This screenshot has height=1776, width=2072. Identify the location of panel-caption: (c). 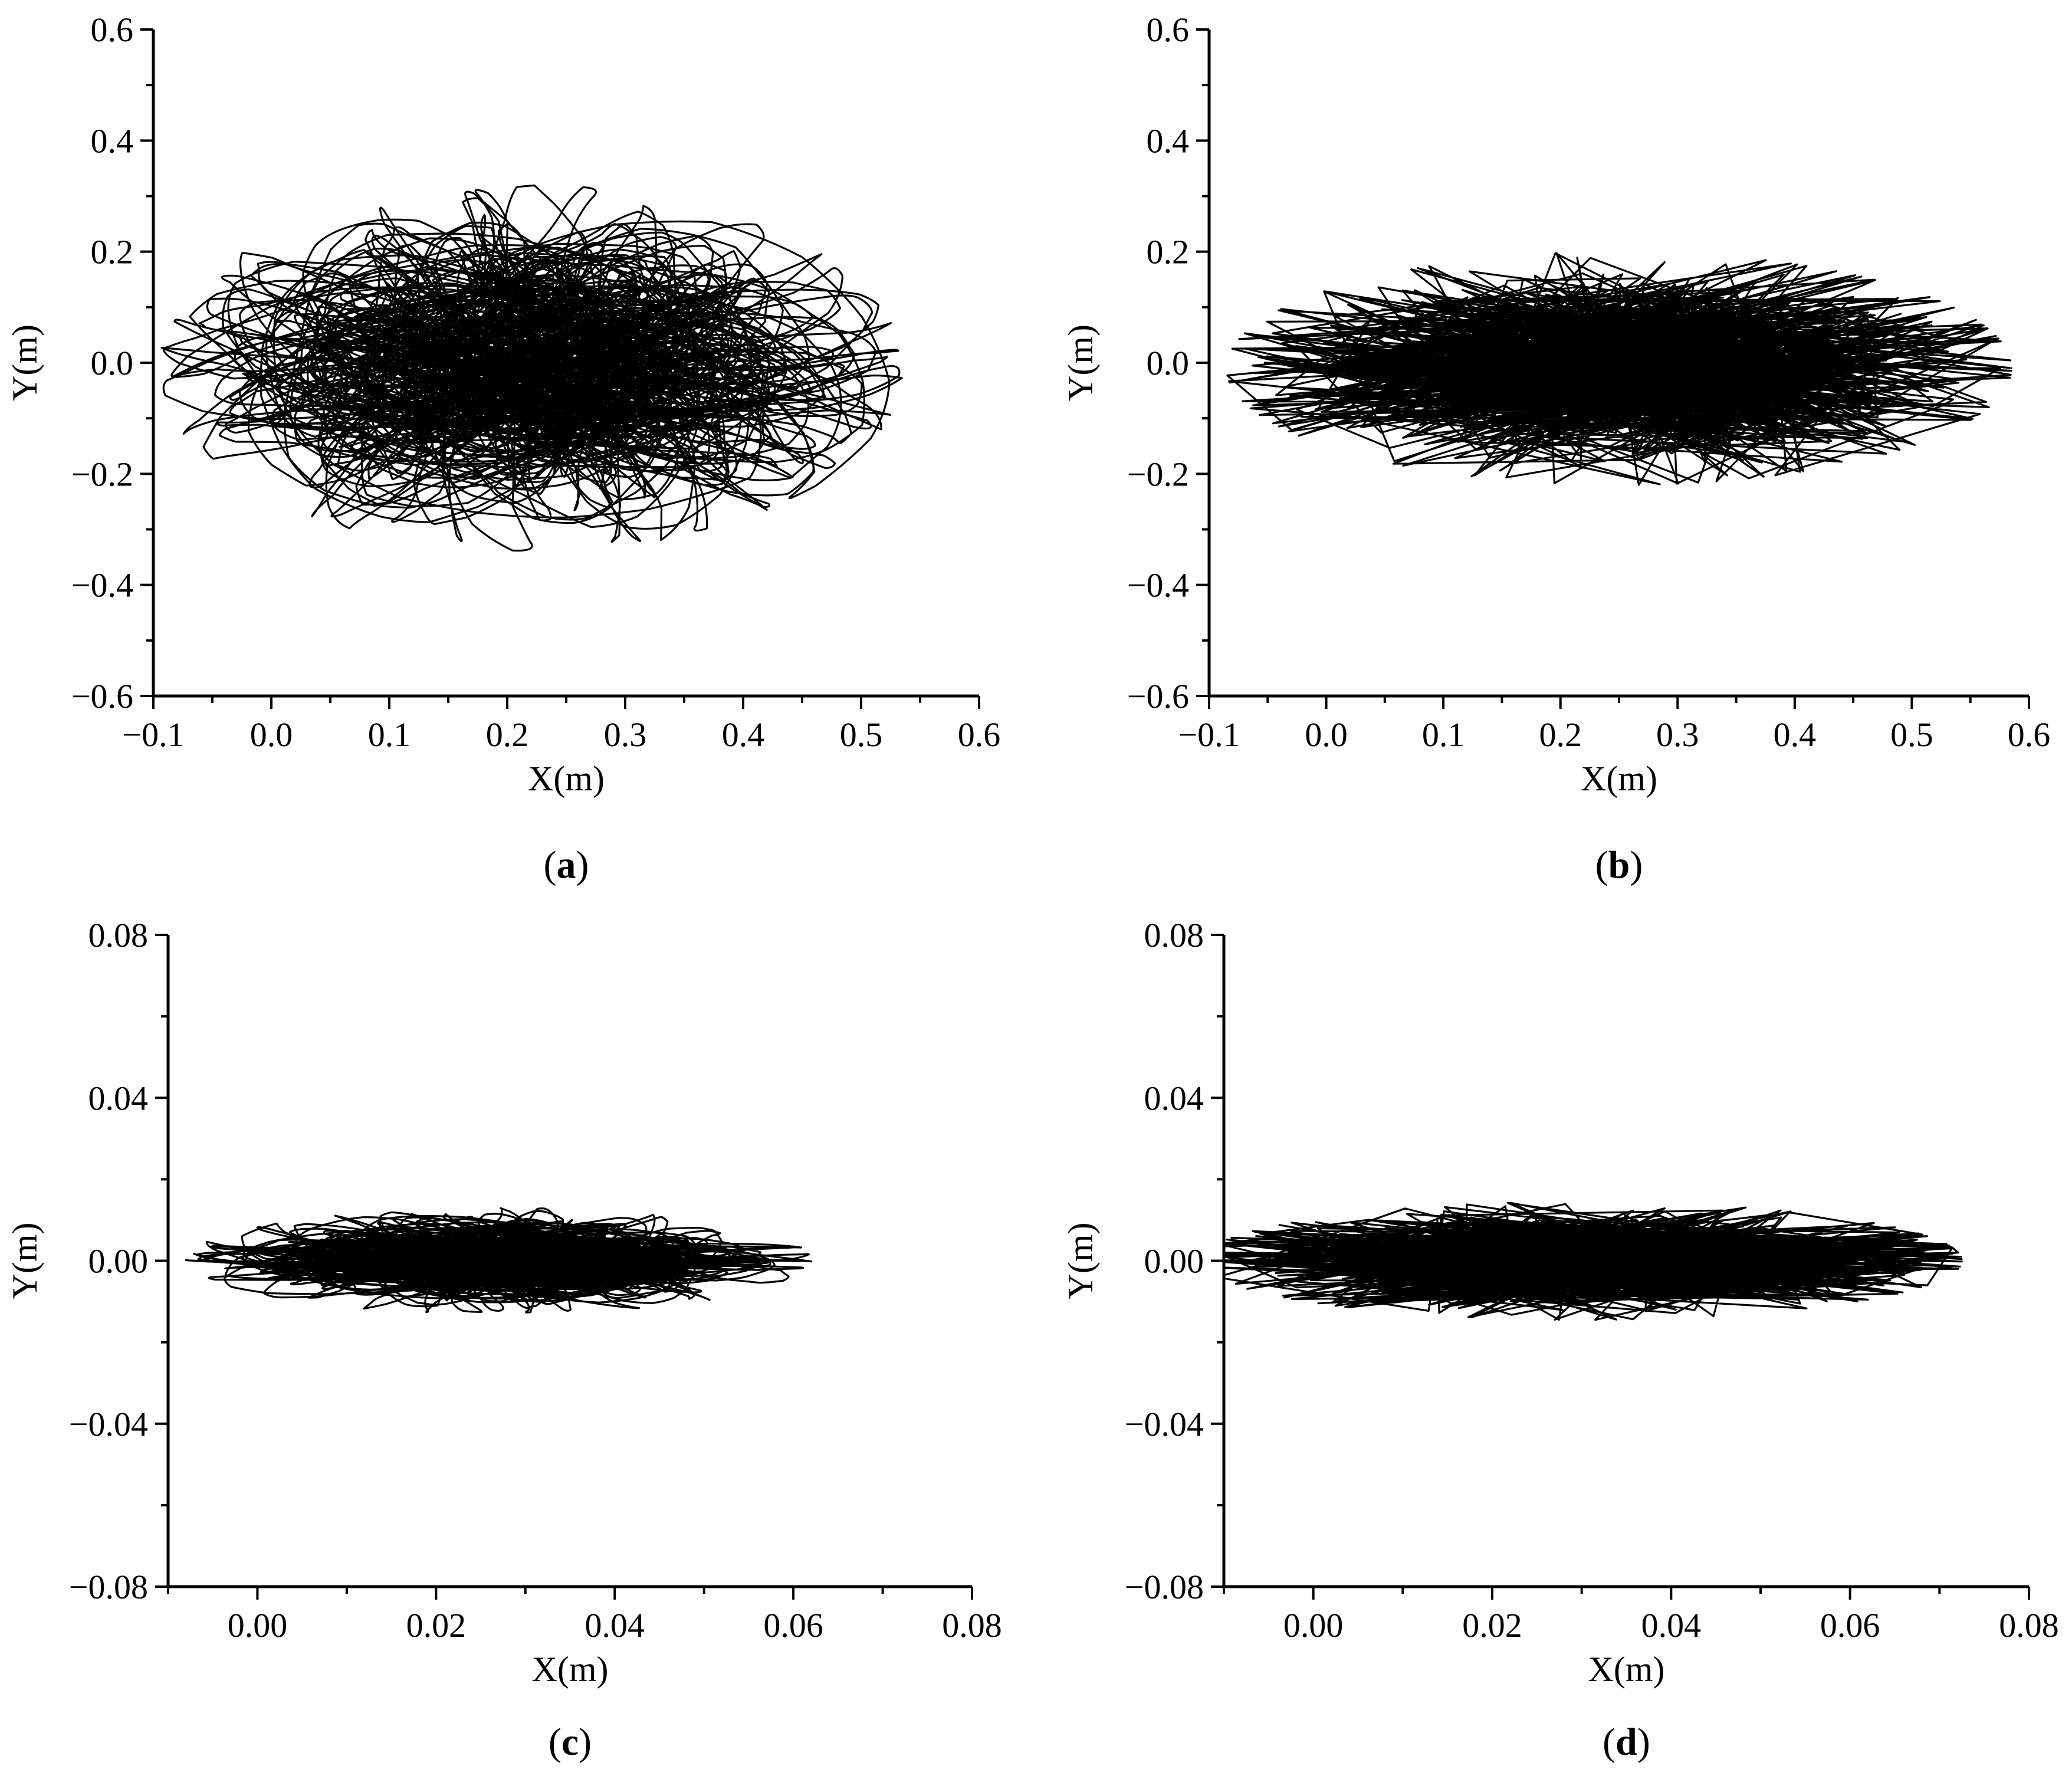
(570, 1743).